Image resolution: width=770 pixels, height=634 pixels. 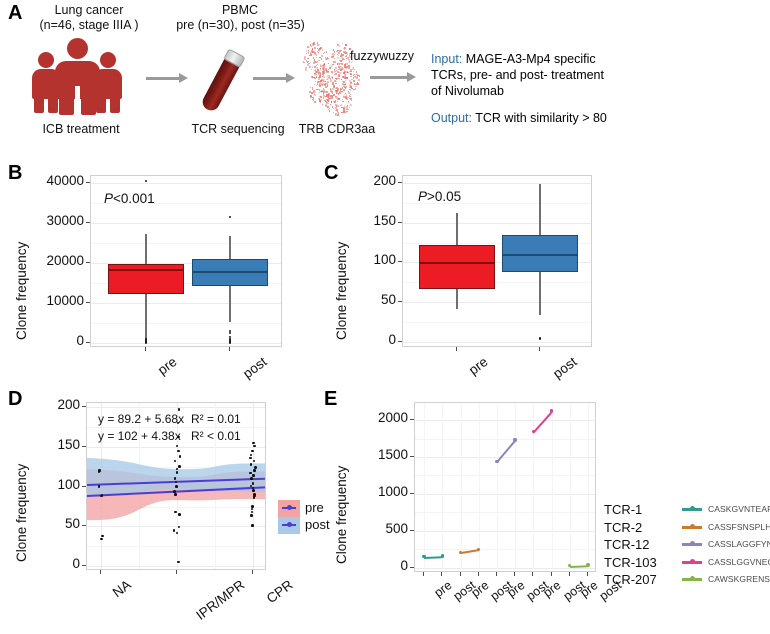 I want to click on y-axis-tick-label: 20000, so click(x=65, y=261).